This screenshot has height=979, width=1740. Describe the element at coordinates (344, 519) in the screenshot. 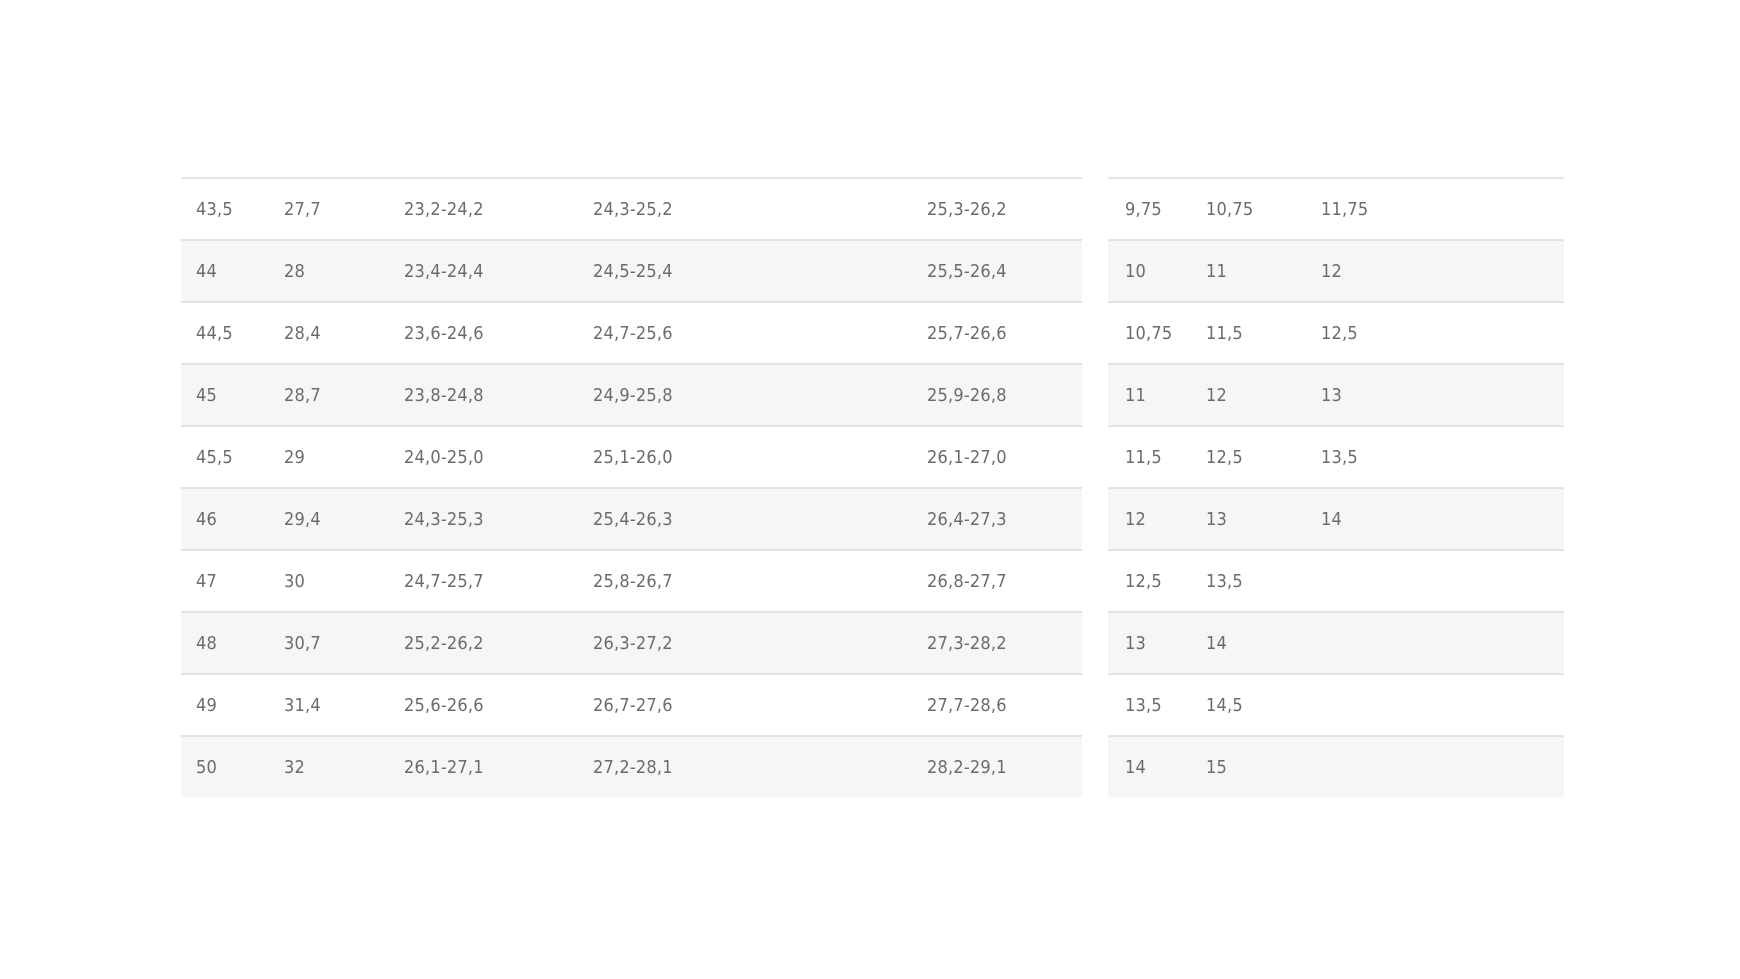

I see `table-cell: 29,4` at that location.